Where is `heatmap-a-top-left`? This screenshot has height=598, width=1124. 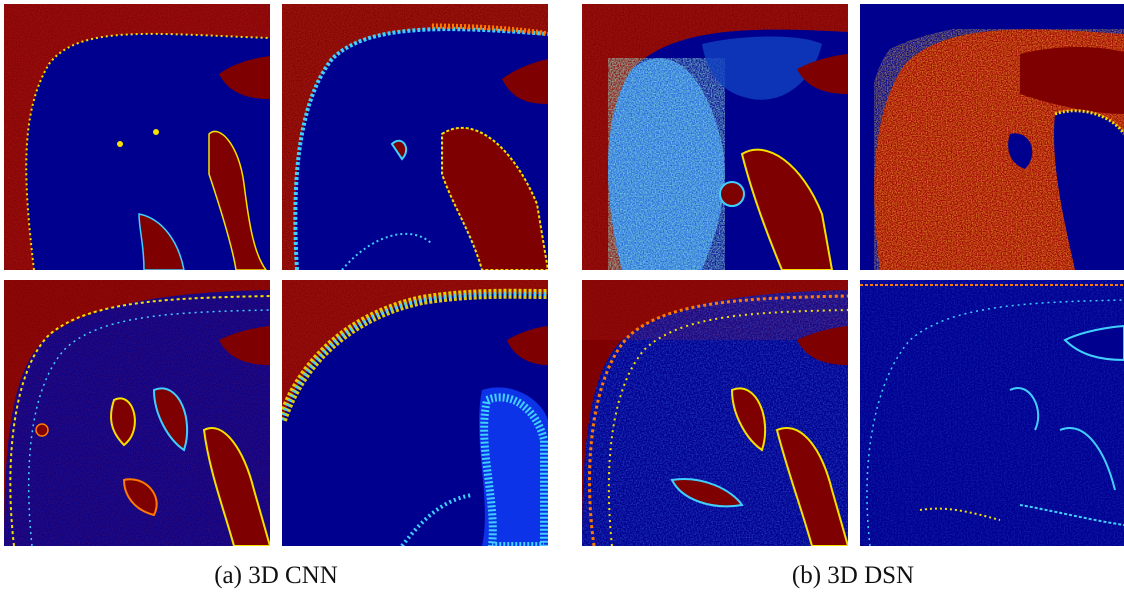
heatmap-a-top-left is located at coordinates (137, 137).